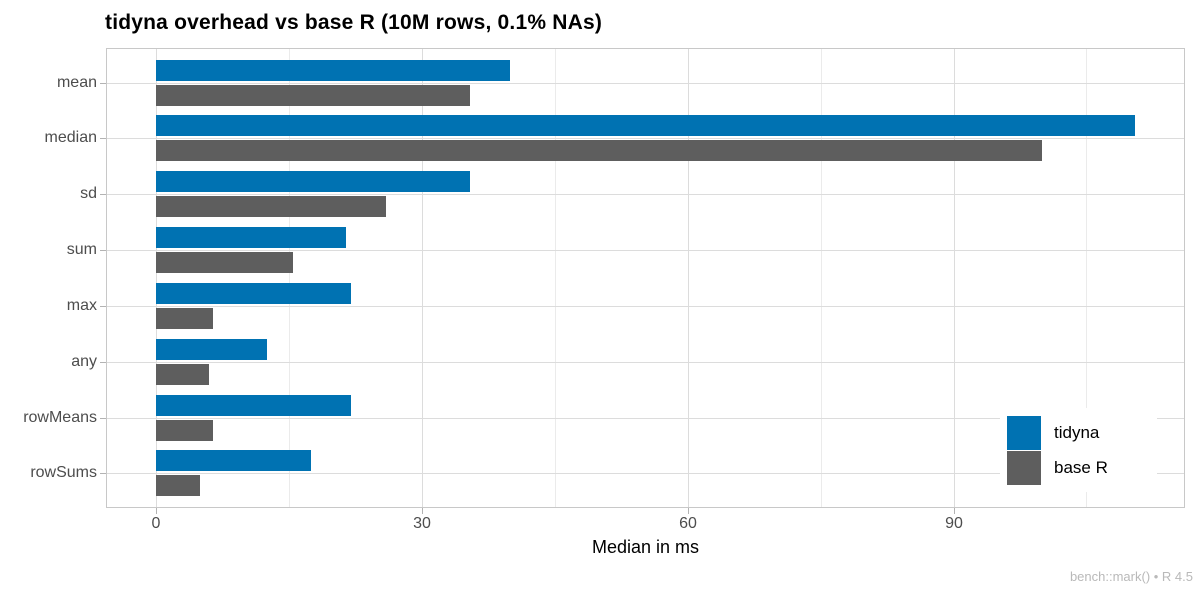 This screenshot has width=1200, height=600. Describe the element at coordinates (103, 473) in the screenshot. I see `y-tick-rowSums` at that location.